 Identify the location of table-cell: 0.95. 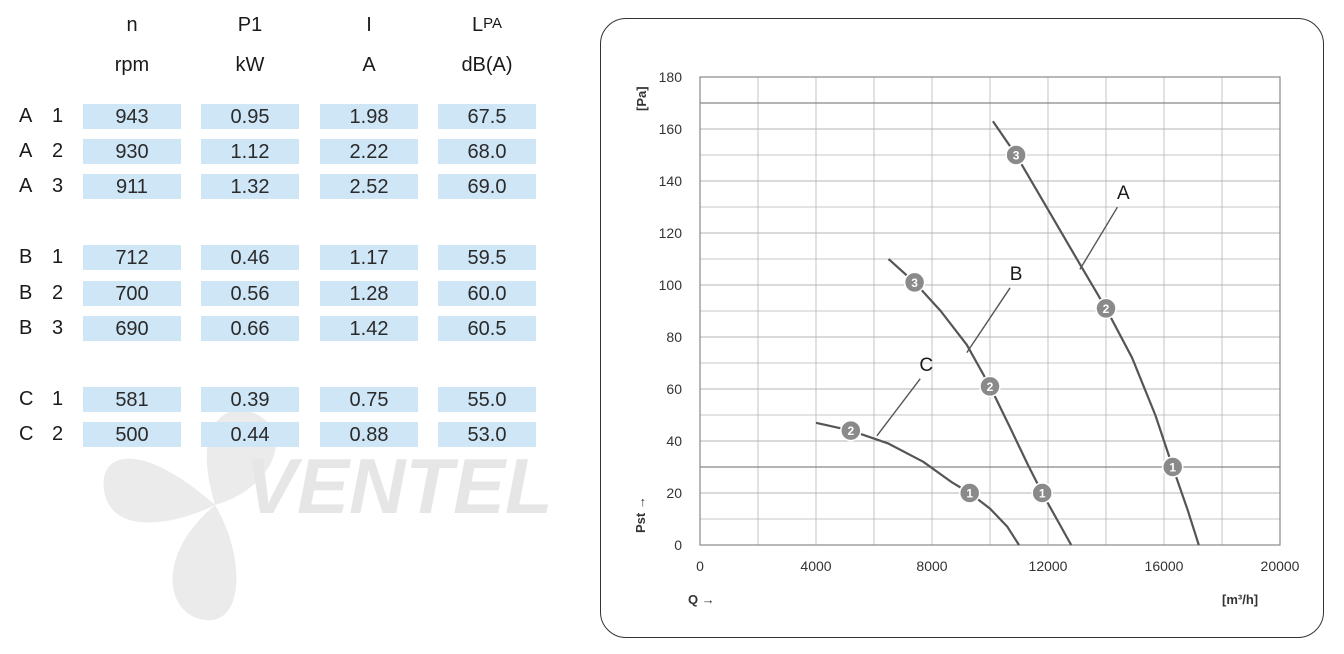
(250, 116).